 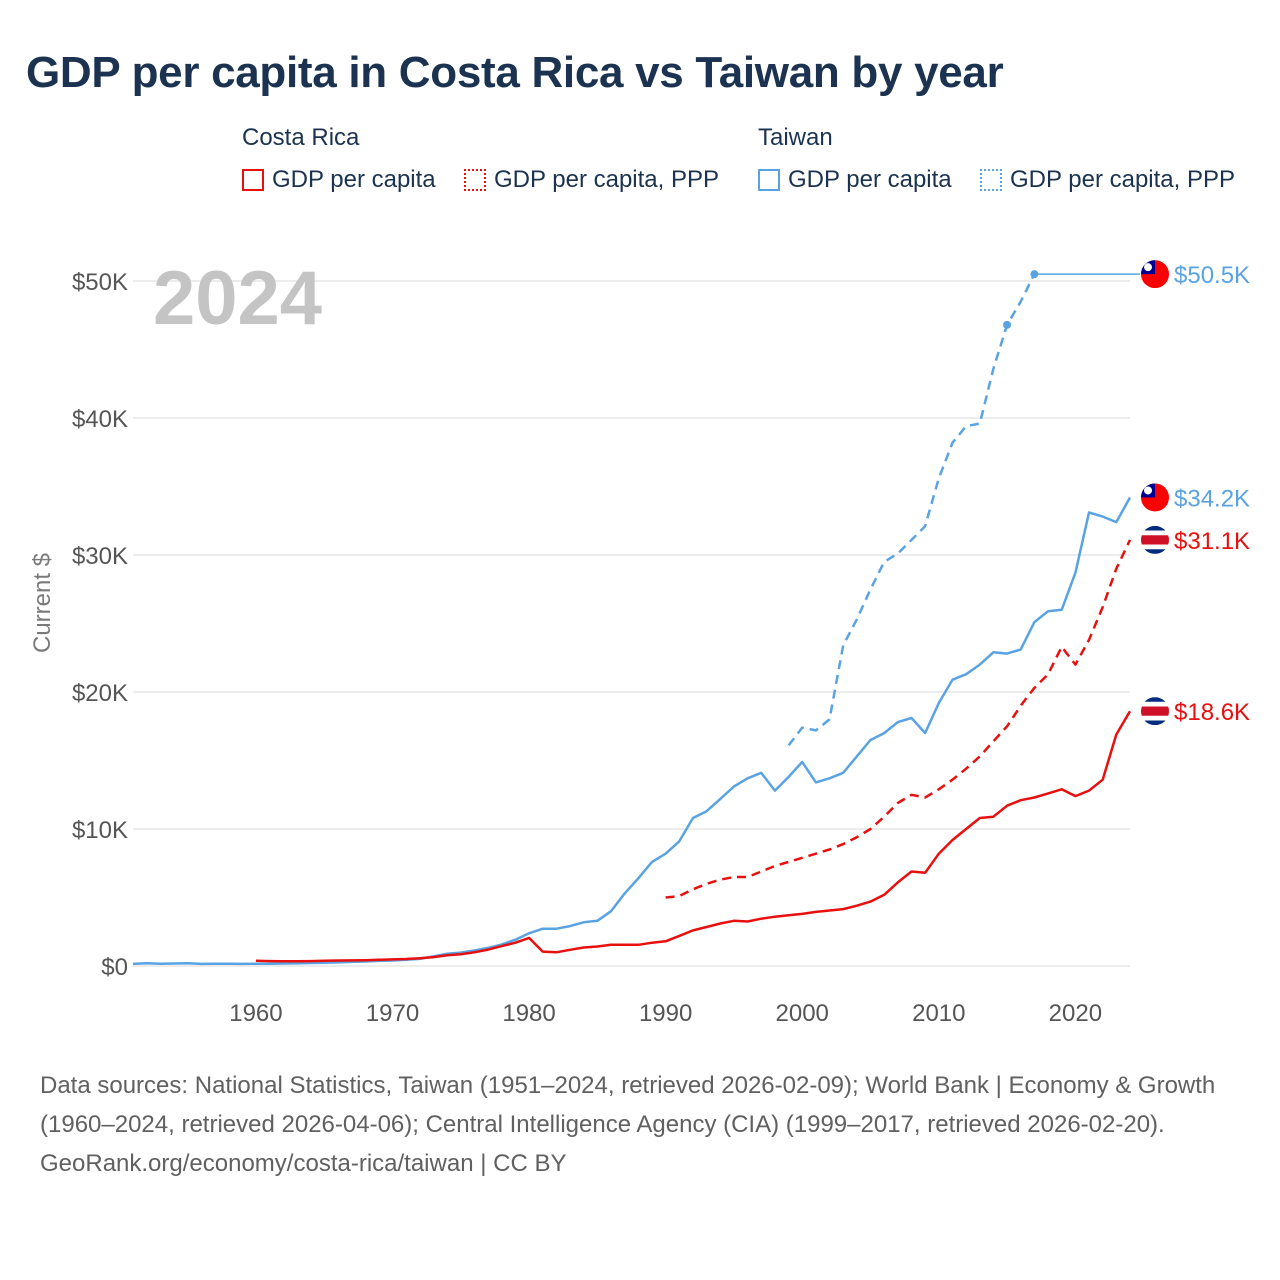 What do you see at coordinates (938, 1013) in the screenshot?
I see `x-tick-label: 2010` at bounding box center [938, 1013].